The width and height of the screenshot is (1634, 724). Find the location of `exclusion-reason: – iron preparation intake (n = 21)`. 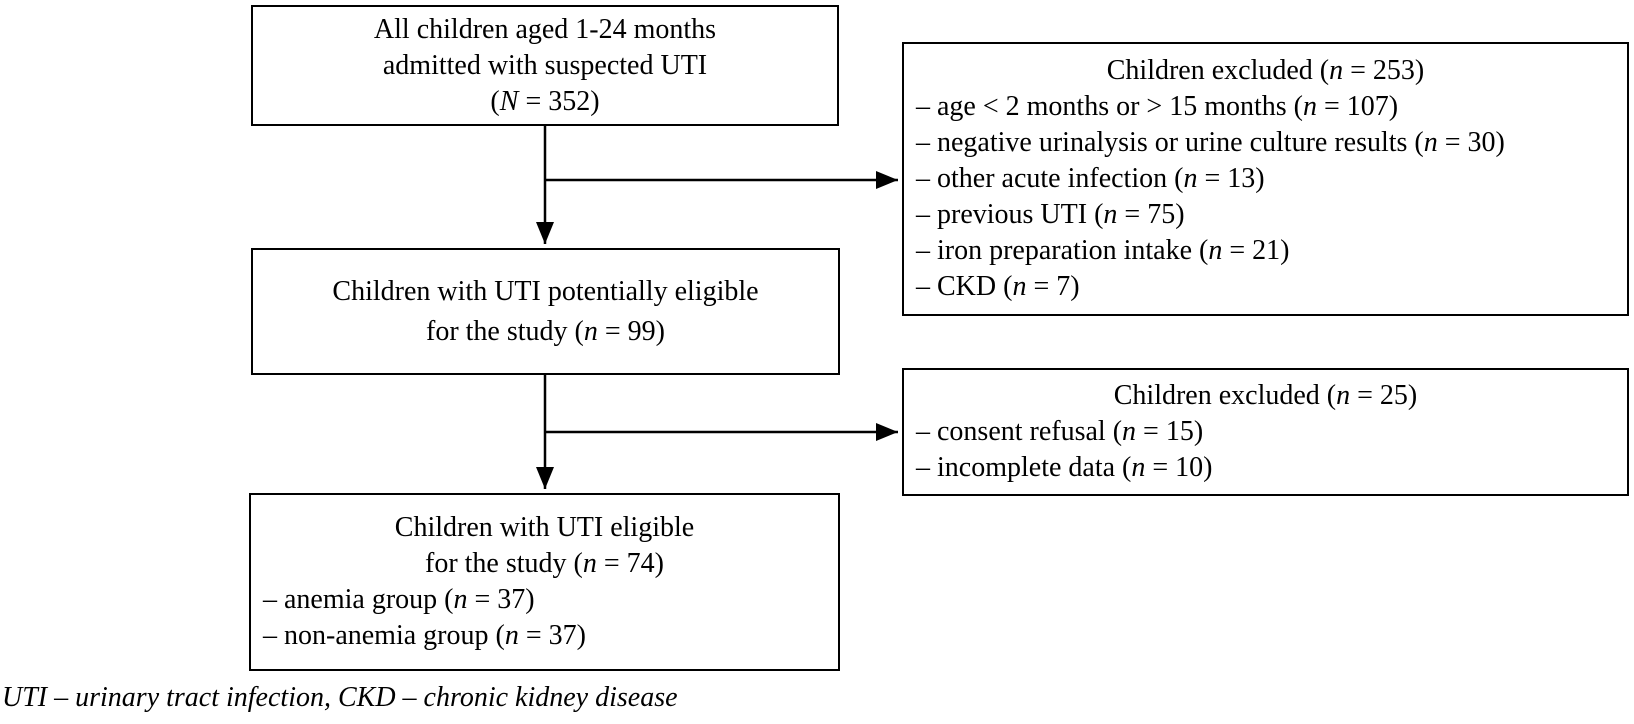

exclusion-reason: – iron preparation intake (n = 21) is located at coordinates (1103, 250).